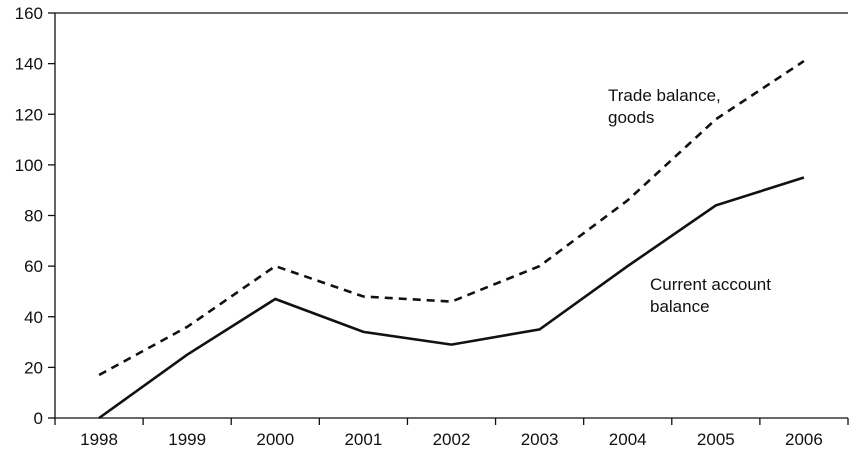  Describe the element at coordinates (631, 117) in the screenshot. I see `series-label-line: goods` at that location.